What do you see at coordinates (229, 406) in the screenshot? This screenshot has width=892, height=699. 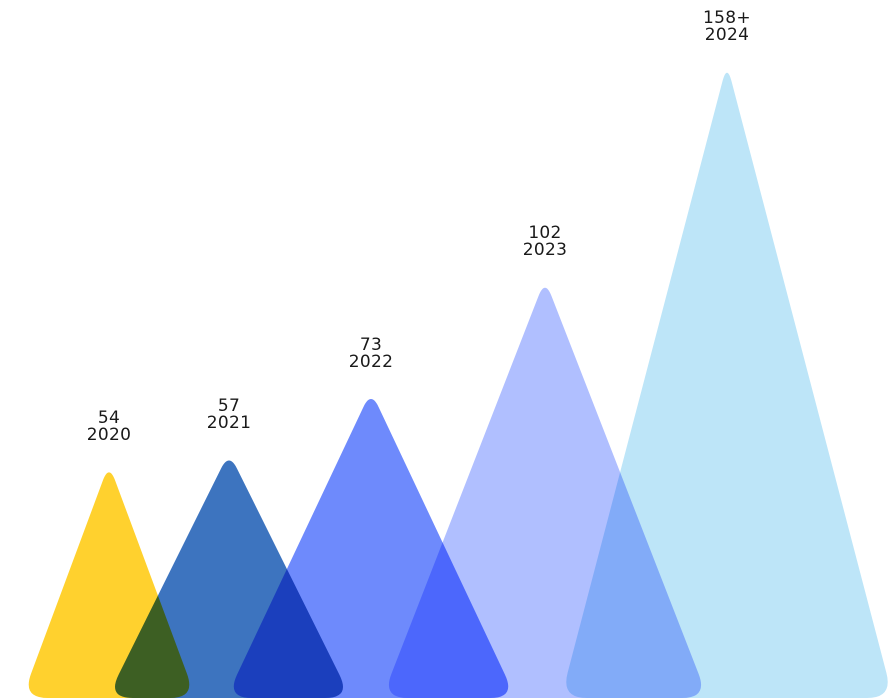 I see `value-label-2021: 57` at bounding box center [229, 406].